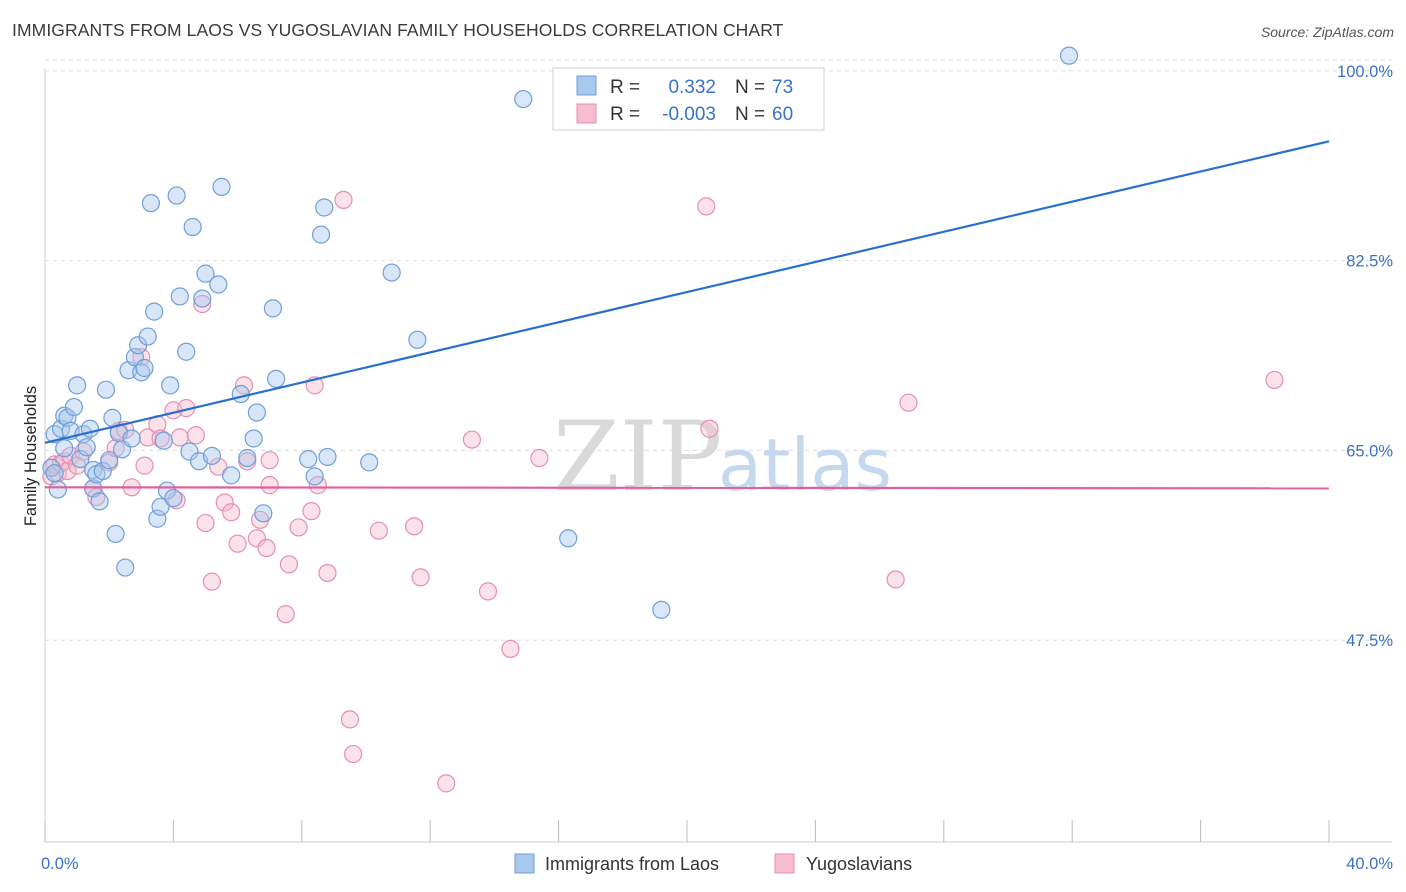 The image size is (1406, 892). I want to click on x-tick-labels: 0.0% 40.0%, so click(717, 864).